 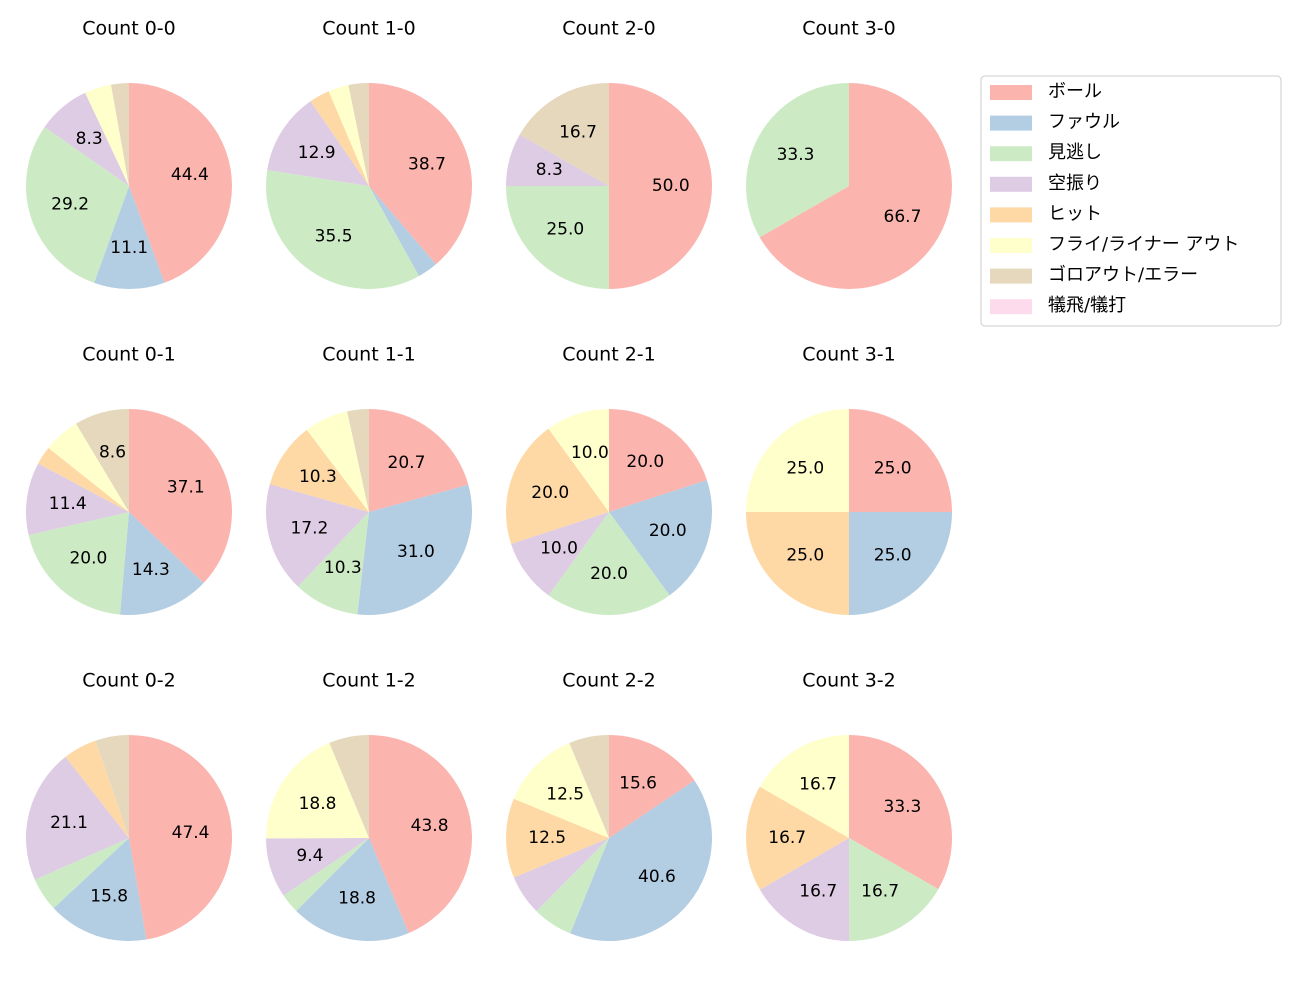 I want to click on value-label: 33.3, so click(x=796, y=155).